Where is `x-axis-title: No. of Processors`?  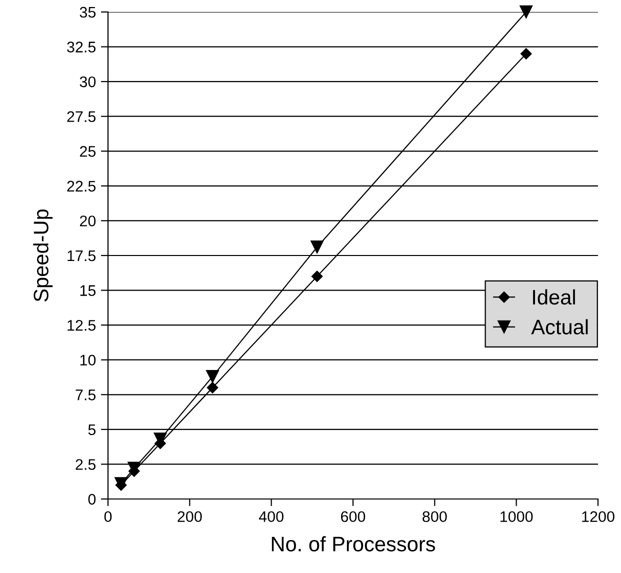 x-axis-title: No. of Processors is located at coordinates (354, 544).